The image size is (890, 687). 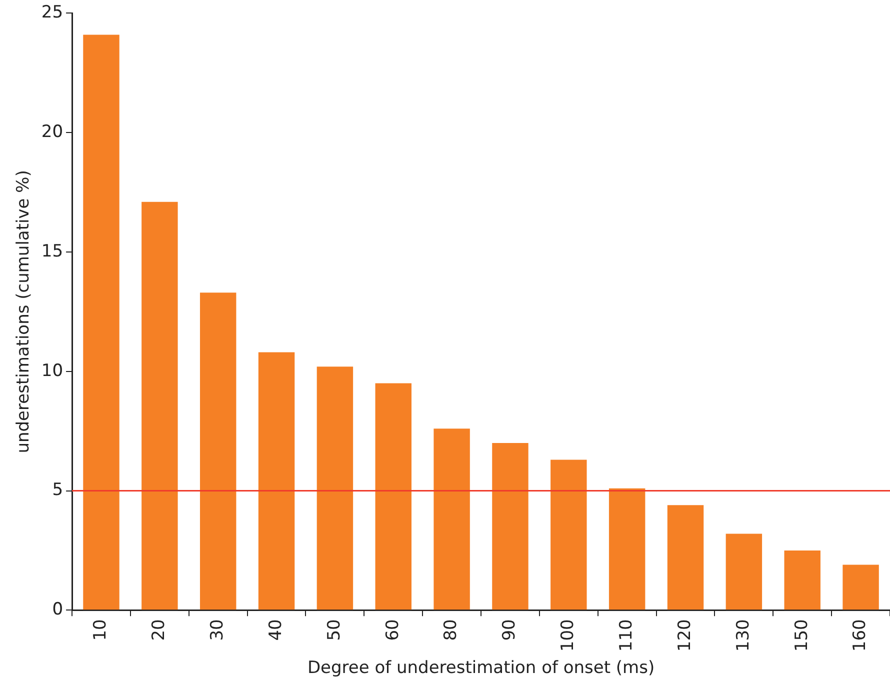 What do you see at coordinates (52, 370) in the screenshot?
I see `y-tick-label: 10` at bounding box center [52, 370].